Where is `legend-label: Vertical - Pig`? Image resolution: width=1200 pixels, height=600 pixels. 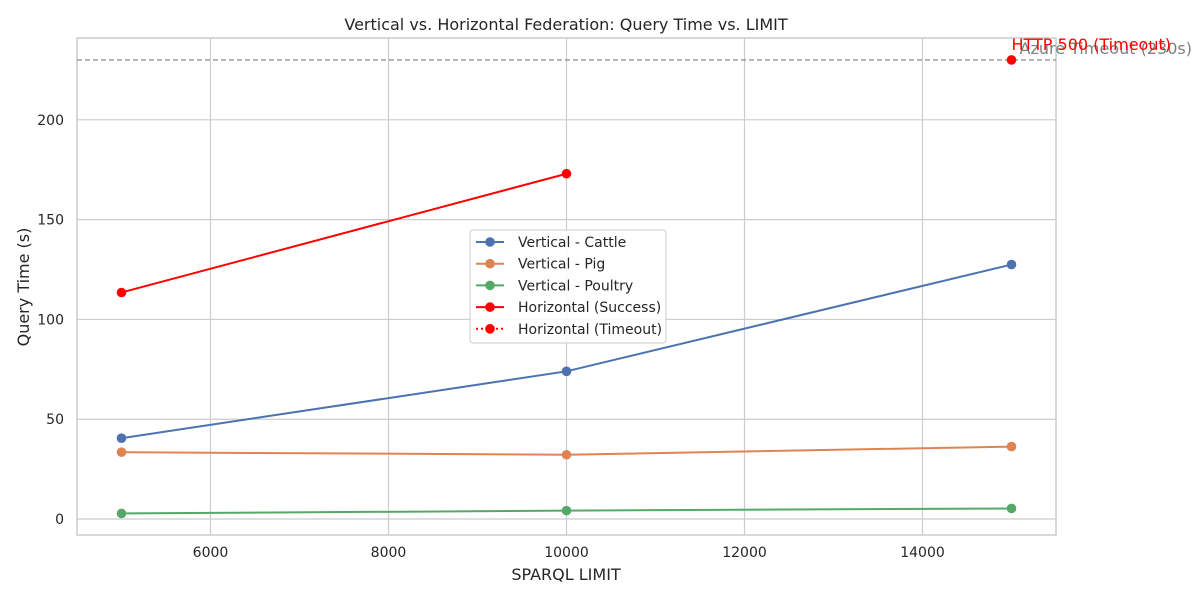 legend-label: Vertical - Pig is located at coordinates (561, 265).